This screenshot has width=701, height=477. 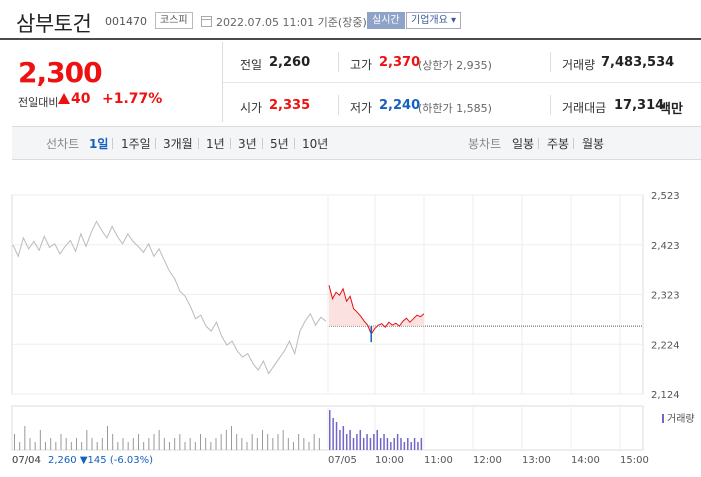 What do you see at coordinates (251, 108) in the screenshot?
I see `open-label: 시가` at bounding box center [251, 108].